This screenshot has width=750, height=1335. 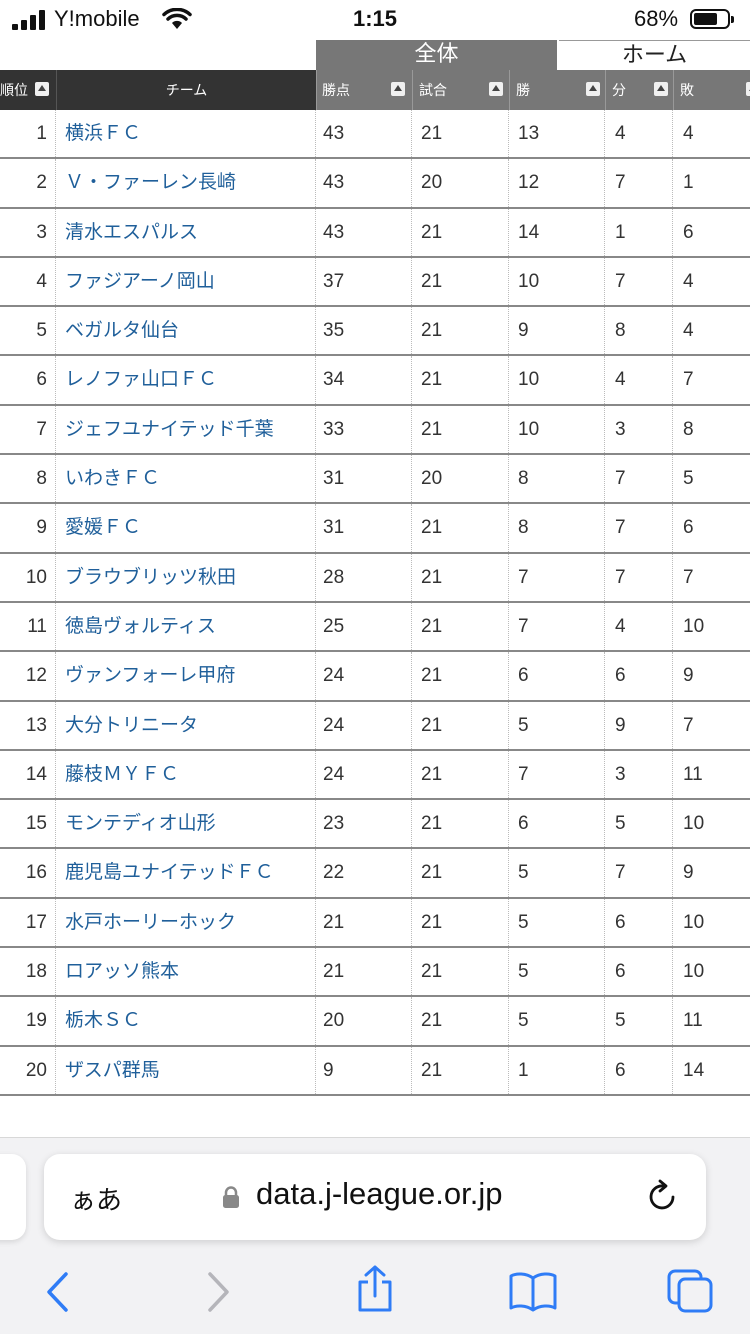 What do you see at coordinates (694, 972) in the screenshot?
I see `losses-cell: 10` at bounding box center [694, 972].